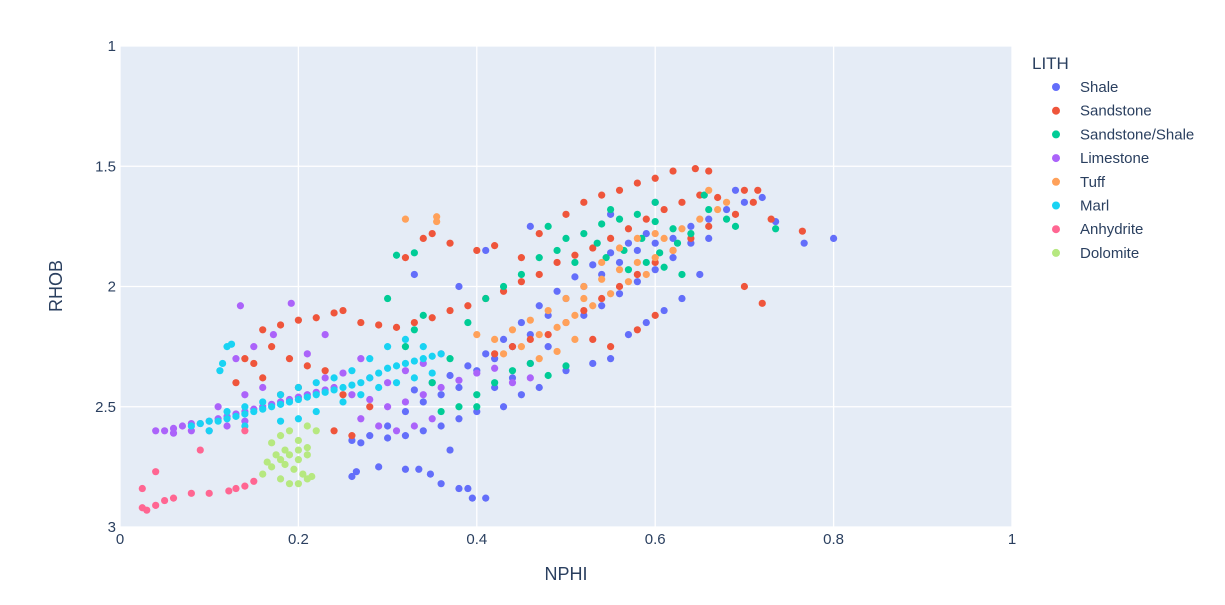 The width and height of the screenshot is (1225, 605). Describe the element at coordinates (1095, 253) in the screenshot. I see `legend-item: Dolomite` at that location.